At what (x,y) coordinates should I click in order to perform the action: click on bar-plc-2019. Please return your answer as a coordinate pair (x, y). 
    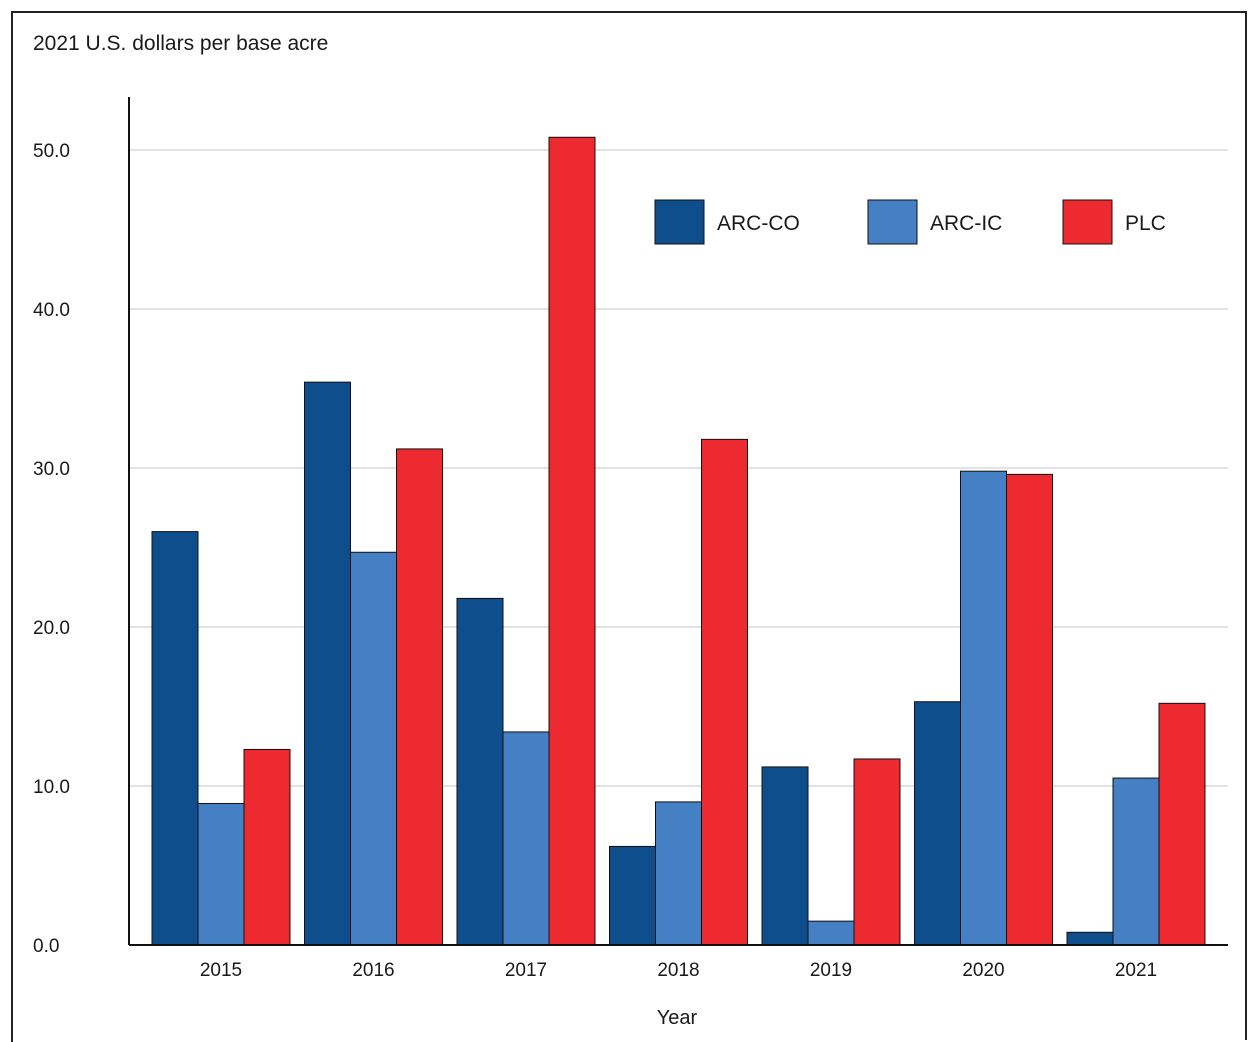
    Looking at the image, I should click on (877, 852).